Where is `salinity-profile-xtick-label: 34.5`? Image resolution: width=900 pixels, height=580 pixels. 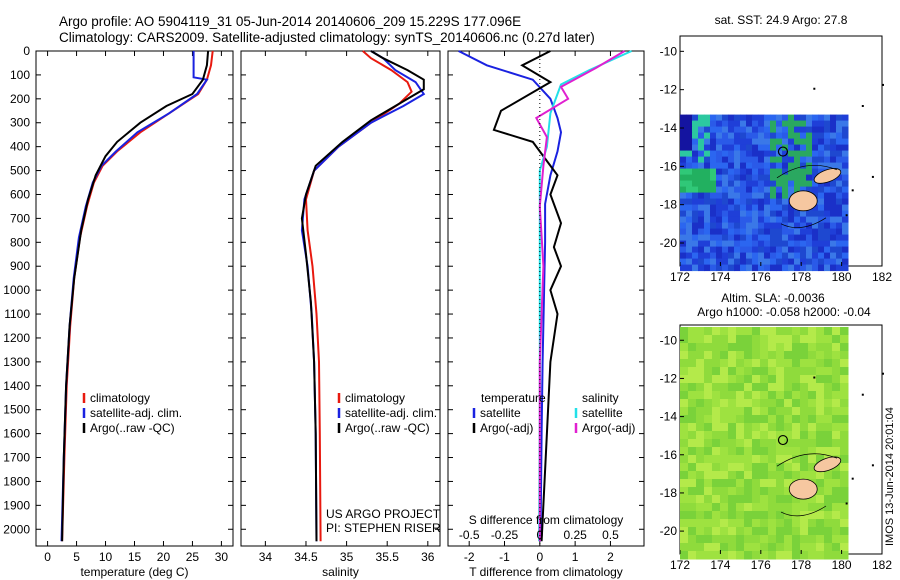 salinity-profile-xtick-label: 34.5 is located at coordinates (306, 557).